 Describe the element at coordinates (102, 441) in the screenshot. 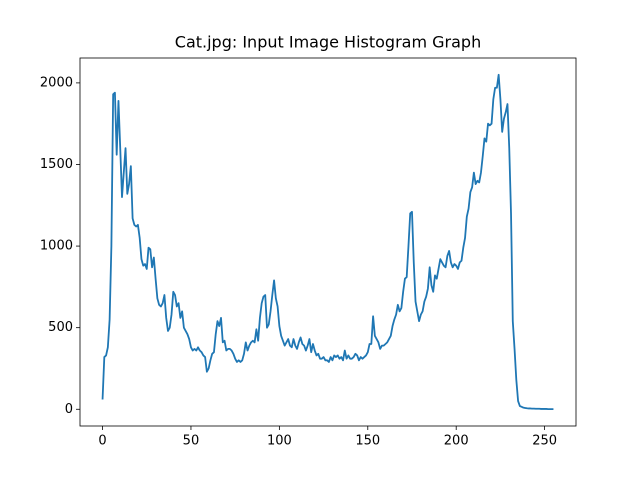

I see `x-tick-label: 0` at that location.